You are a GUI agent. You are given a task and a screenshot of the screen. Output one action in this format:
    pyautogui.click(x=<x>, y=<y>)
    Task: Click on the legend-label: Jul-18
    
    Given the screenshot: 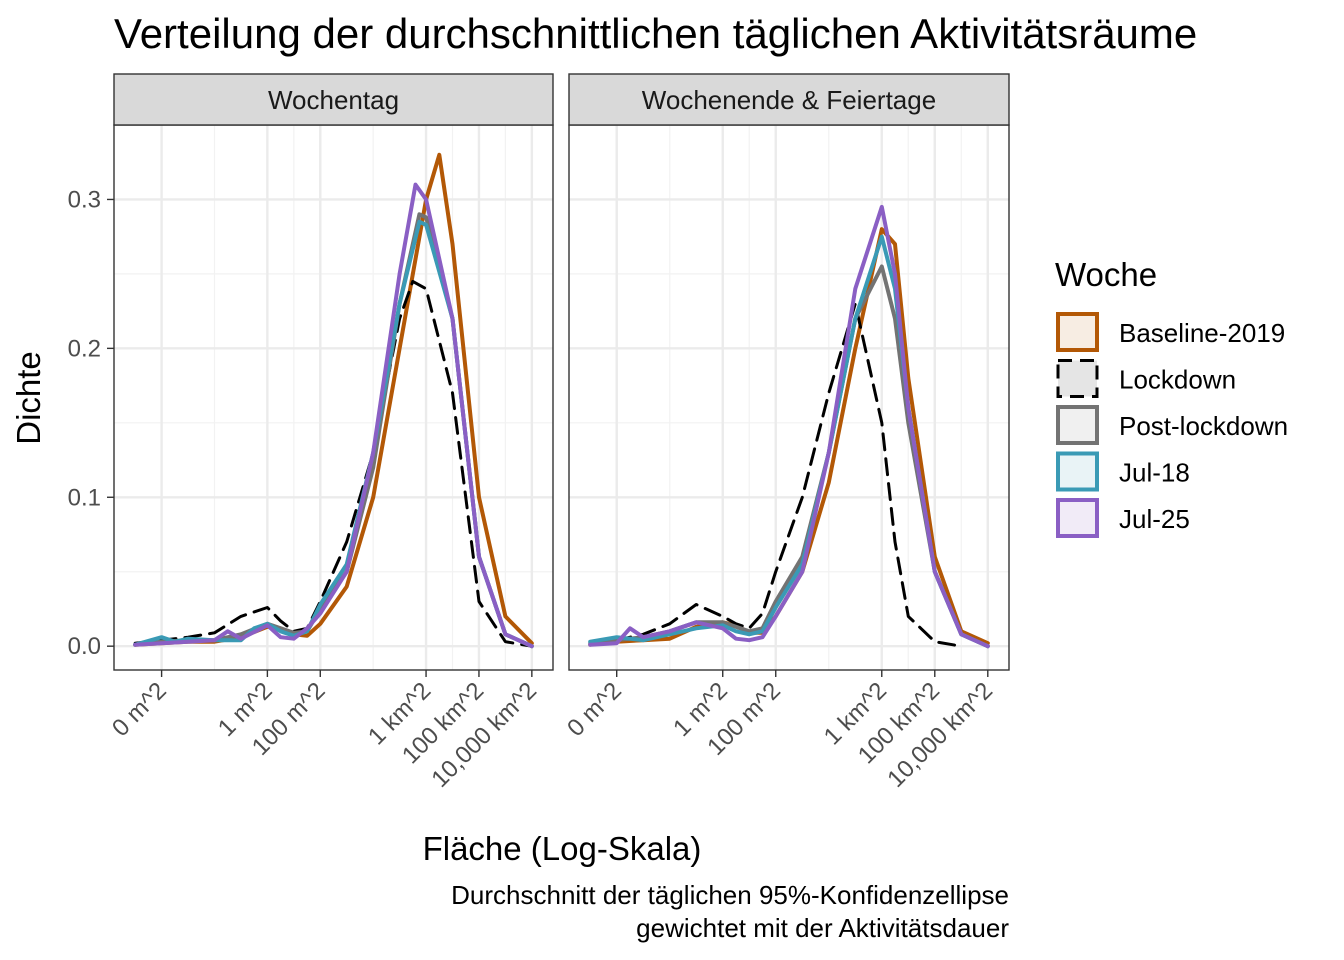 What is the action you would take?
    pyautogui.click(x=1154, y=473)
    